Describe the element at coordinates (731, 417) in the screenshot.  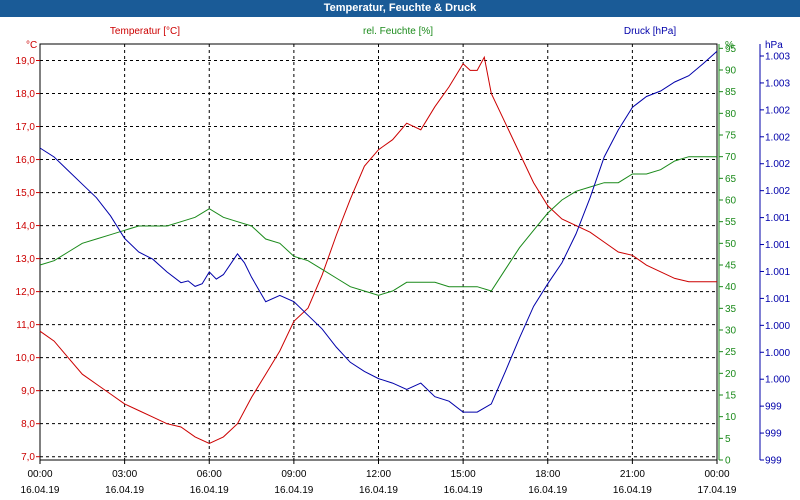
I see `humidity-tick-label: 10` at that location.